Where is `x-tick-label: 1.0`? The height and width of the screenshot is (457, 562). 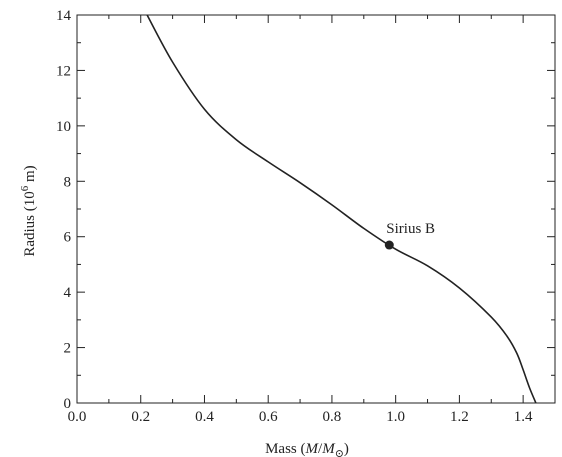 x-tick-label: 1.0 is located at coordinates (395, 417).